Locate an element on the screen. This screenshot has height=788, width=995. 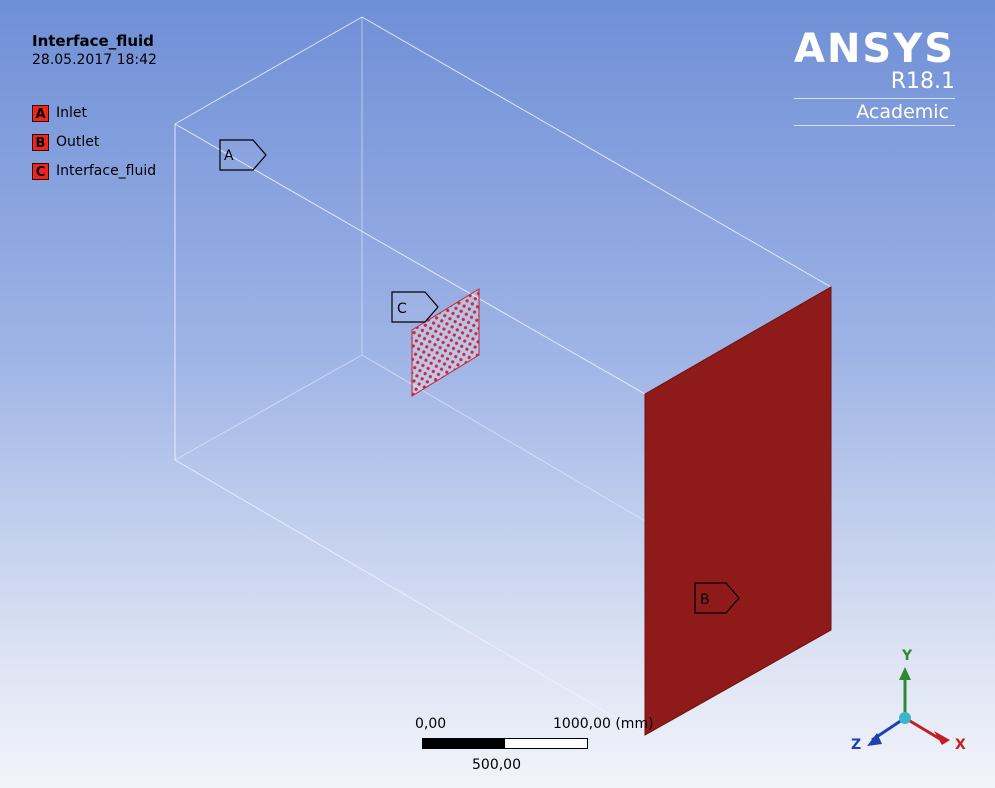
named-selection-legend: A Inlet B Outlet C Interface_fluid is located at coordinates (94, 146).